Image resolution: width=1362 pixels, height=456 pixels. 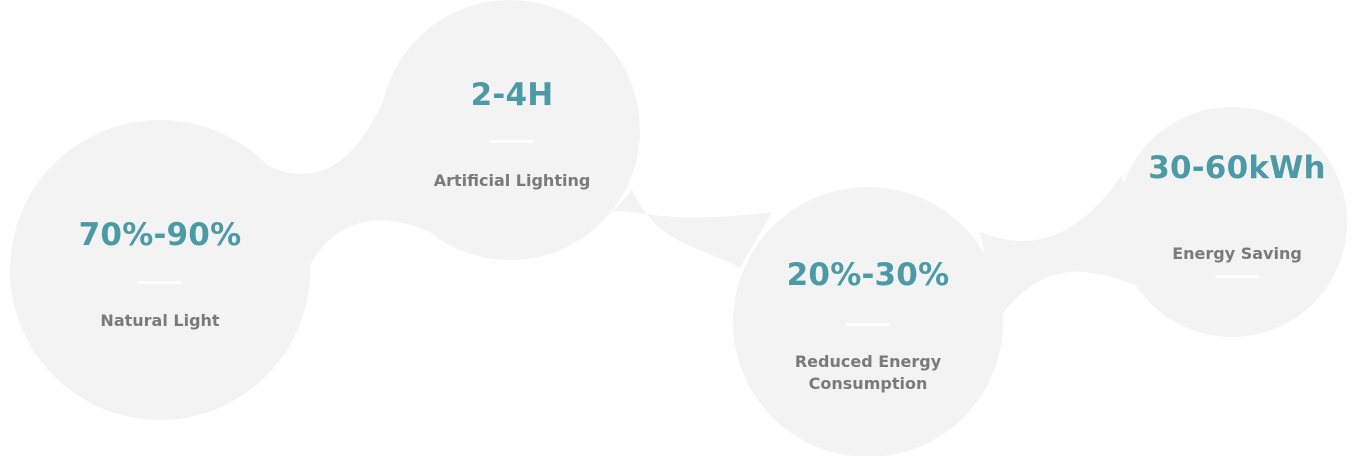 I want to click on bubble-reduced-energy, so click(x=868, y=321).